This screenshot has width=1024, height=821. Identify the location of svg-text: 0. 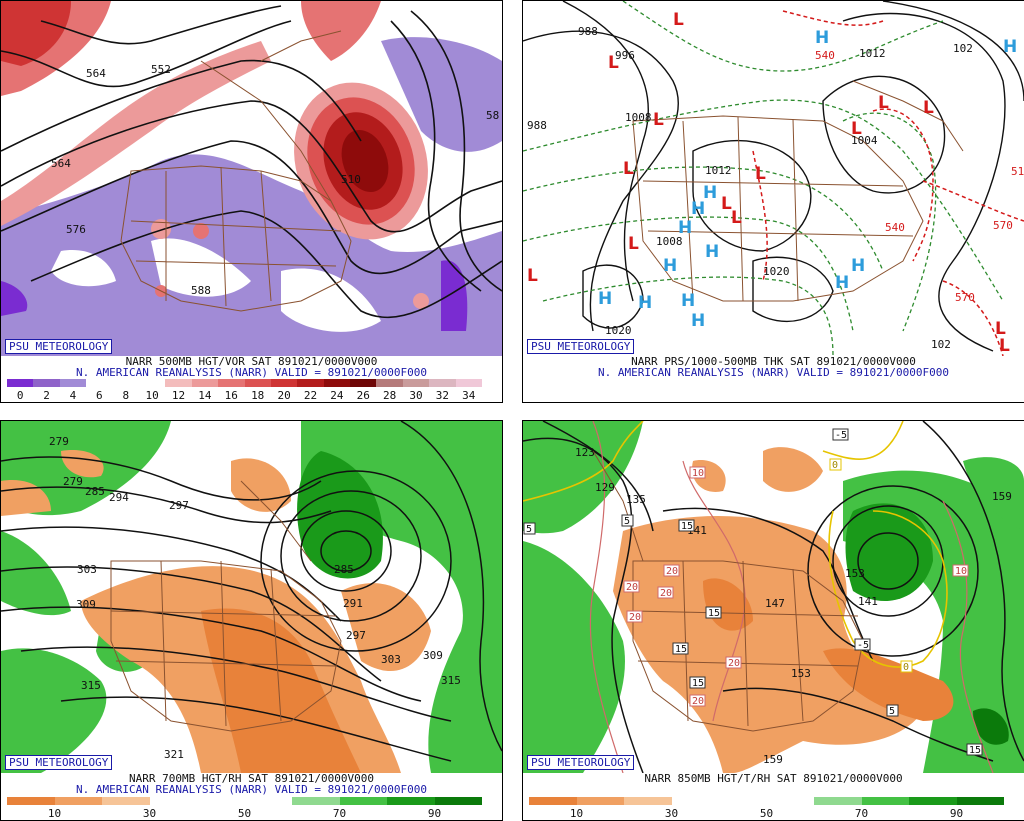
(835, 465).